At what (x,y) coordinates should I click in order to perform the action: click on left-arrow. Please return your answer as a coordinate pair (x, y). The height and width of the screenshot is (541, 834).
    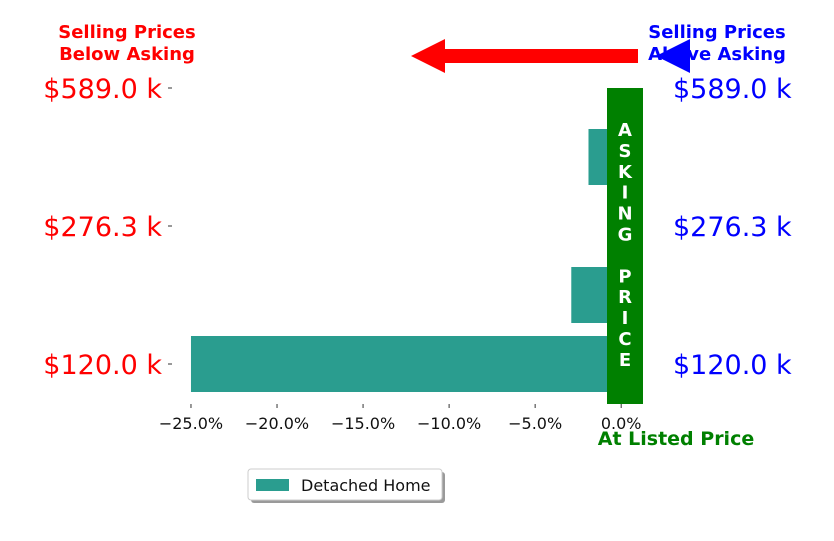
    Looking at the image, I should click on (524, 56).